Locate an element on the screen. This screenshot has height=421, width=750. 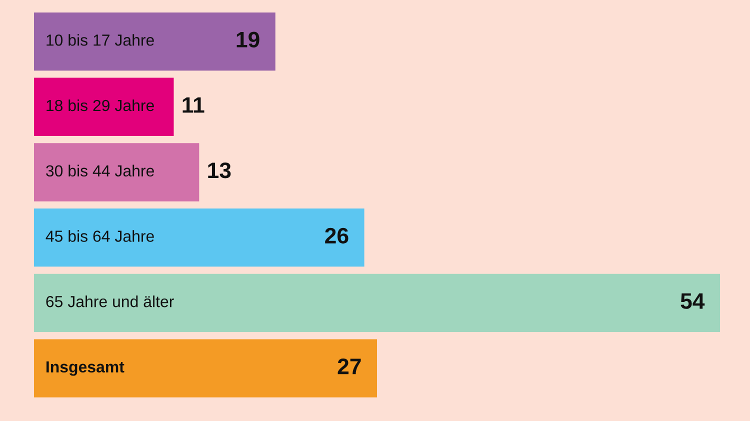
data-label: 19 is located at coordinates (248, 40).